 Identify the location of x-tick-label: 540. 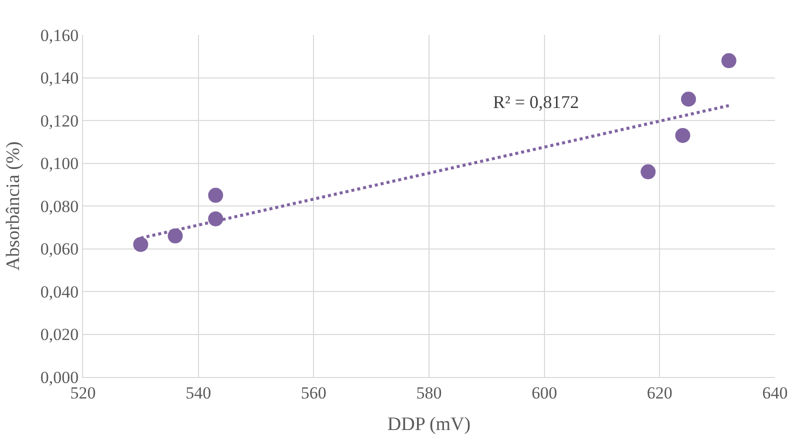
(199, 392).